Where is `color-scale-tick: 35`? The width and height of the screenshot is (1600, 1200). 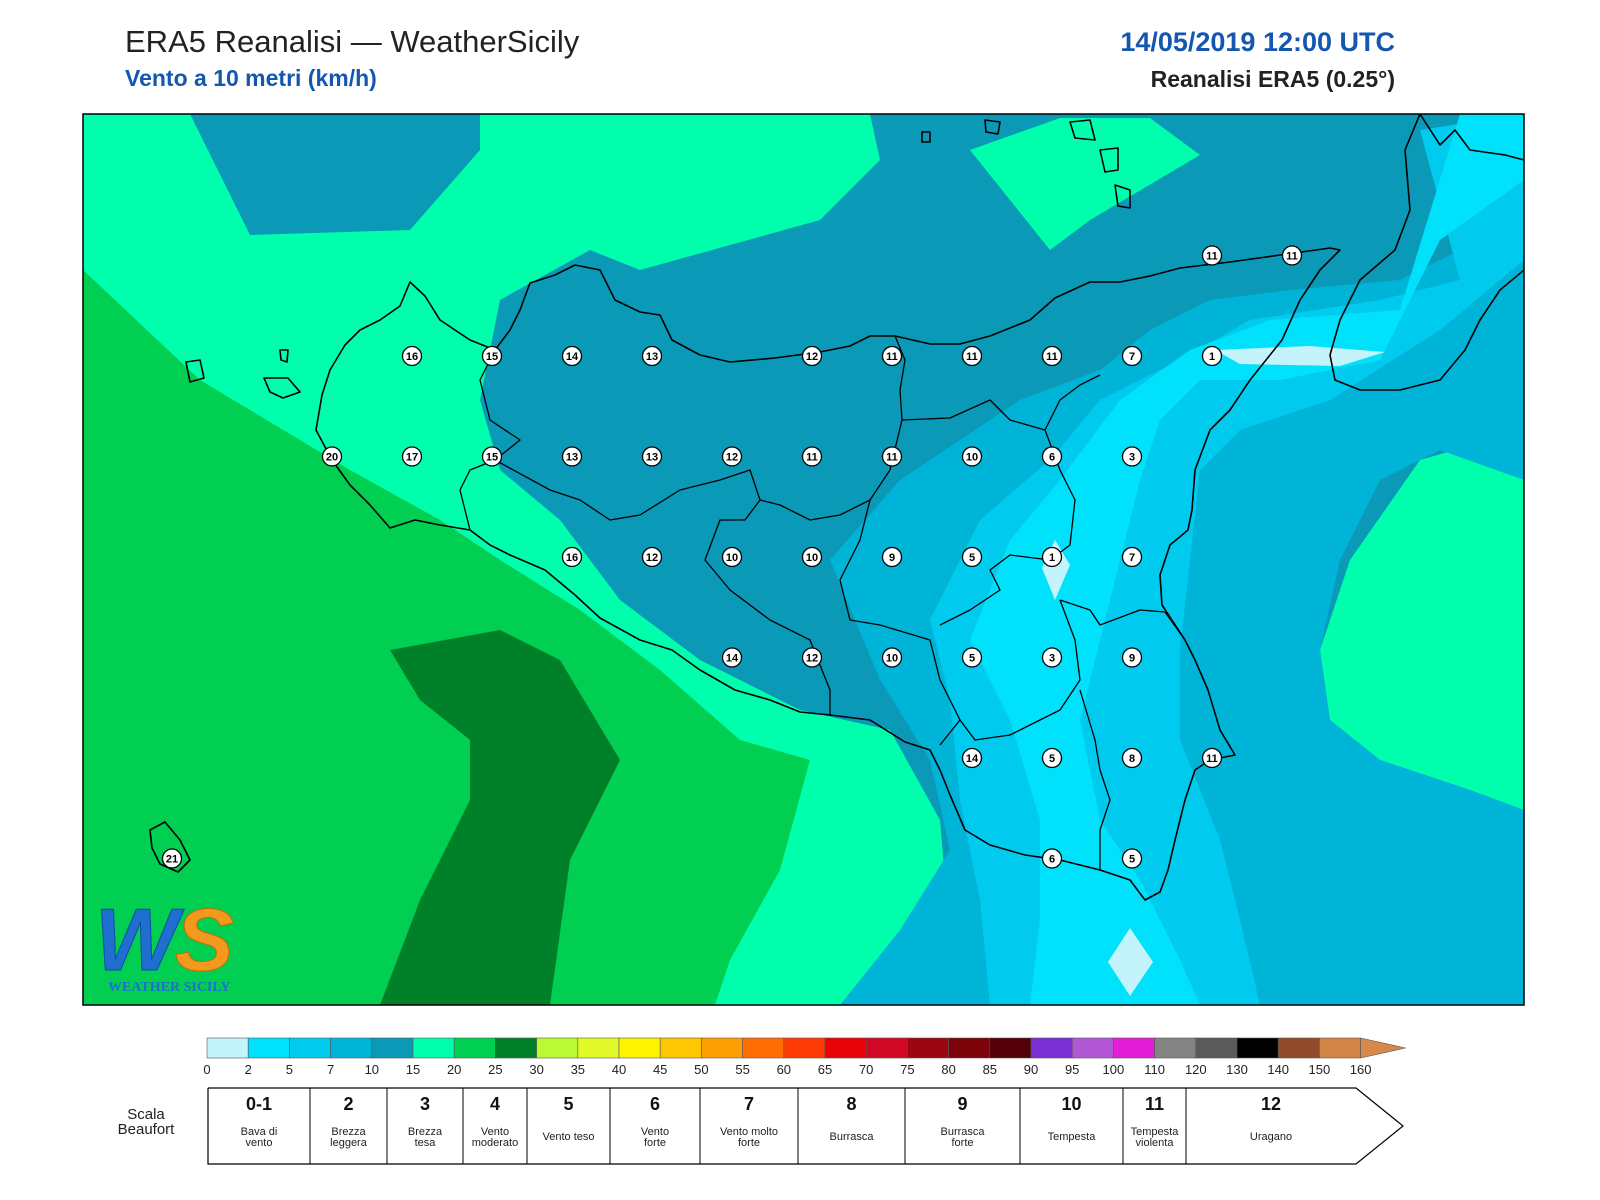
color-scale-tick: 35 is located at coordinates (578, 1069).